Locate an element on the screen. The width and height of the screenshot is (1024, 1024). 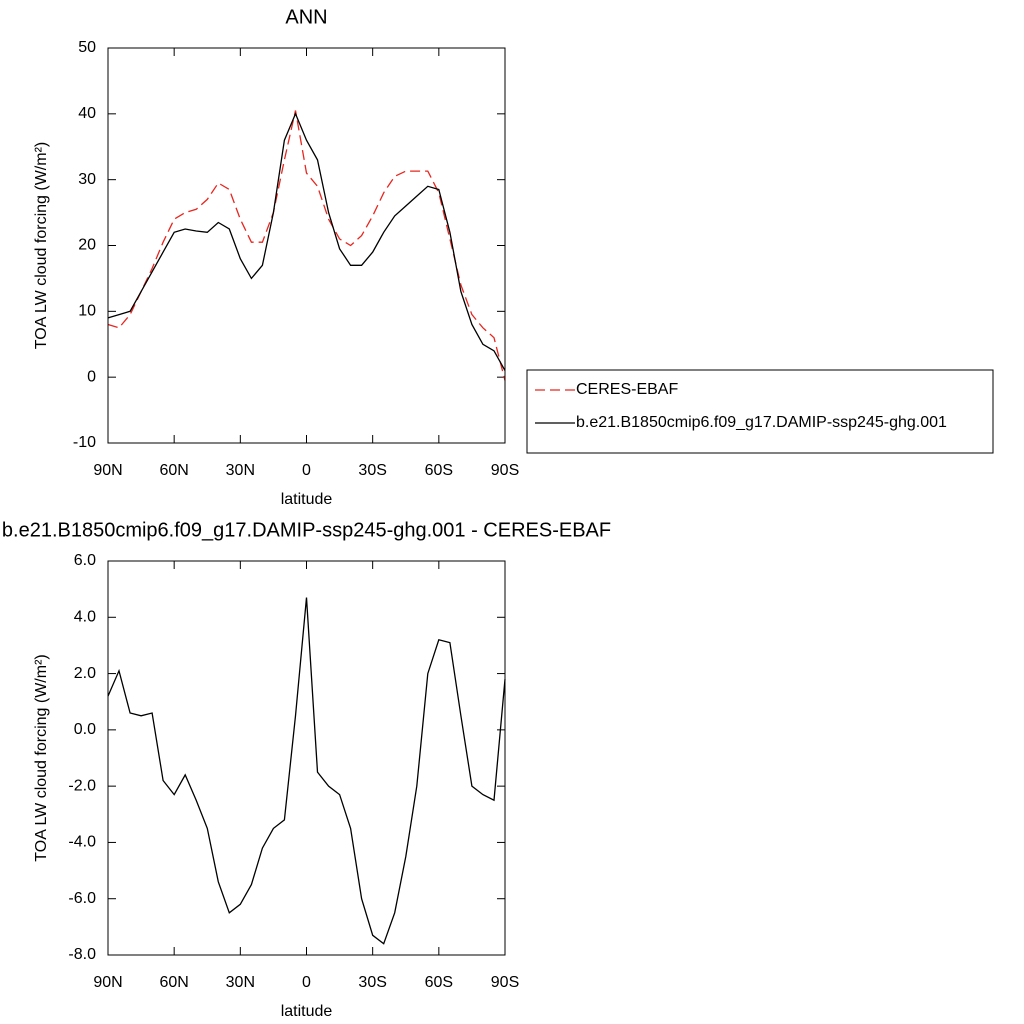
y-tick-label: 10 is located at coordinates (87, 311).